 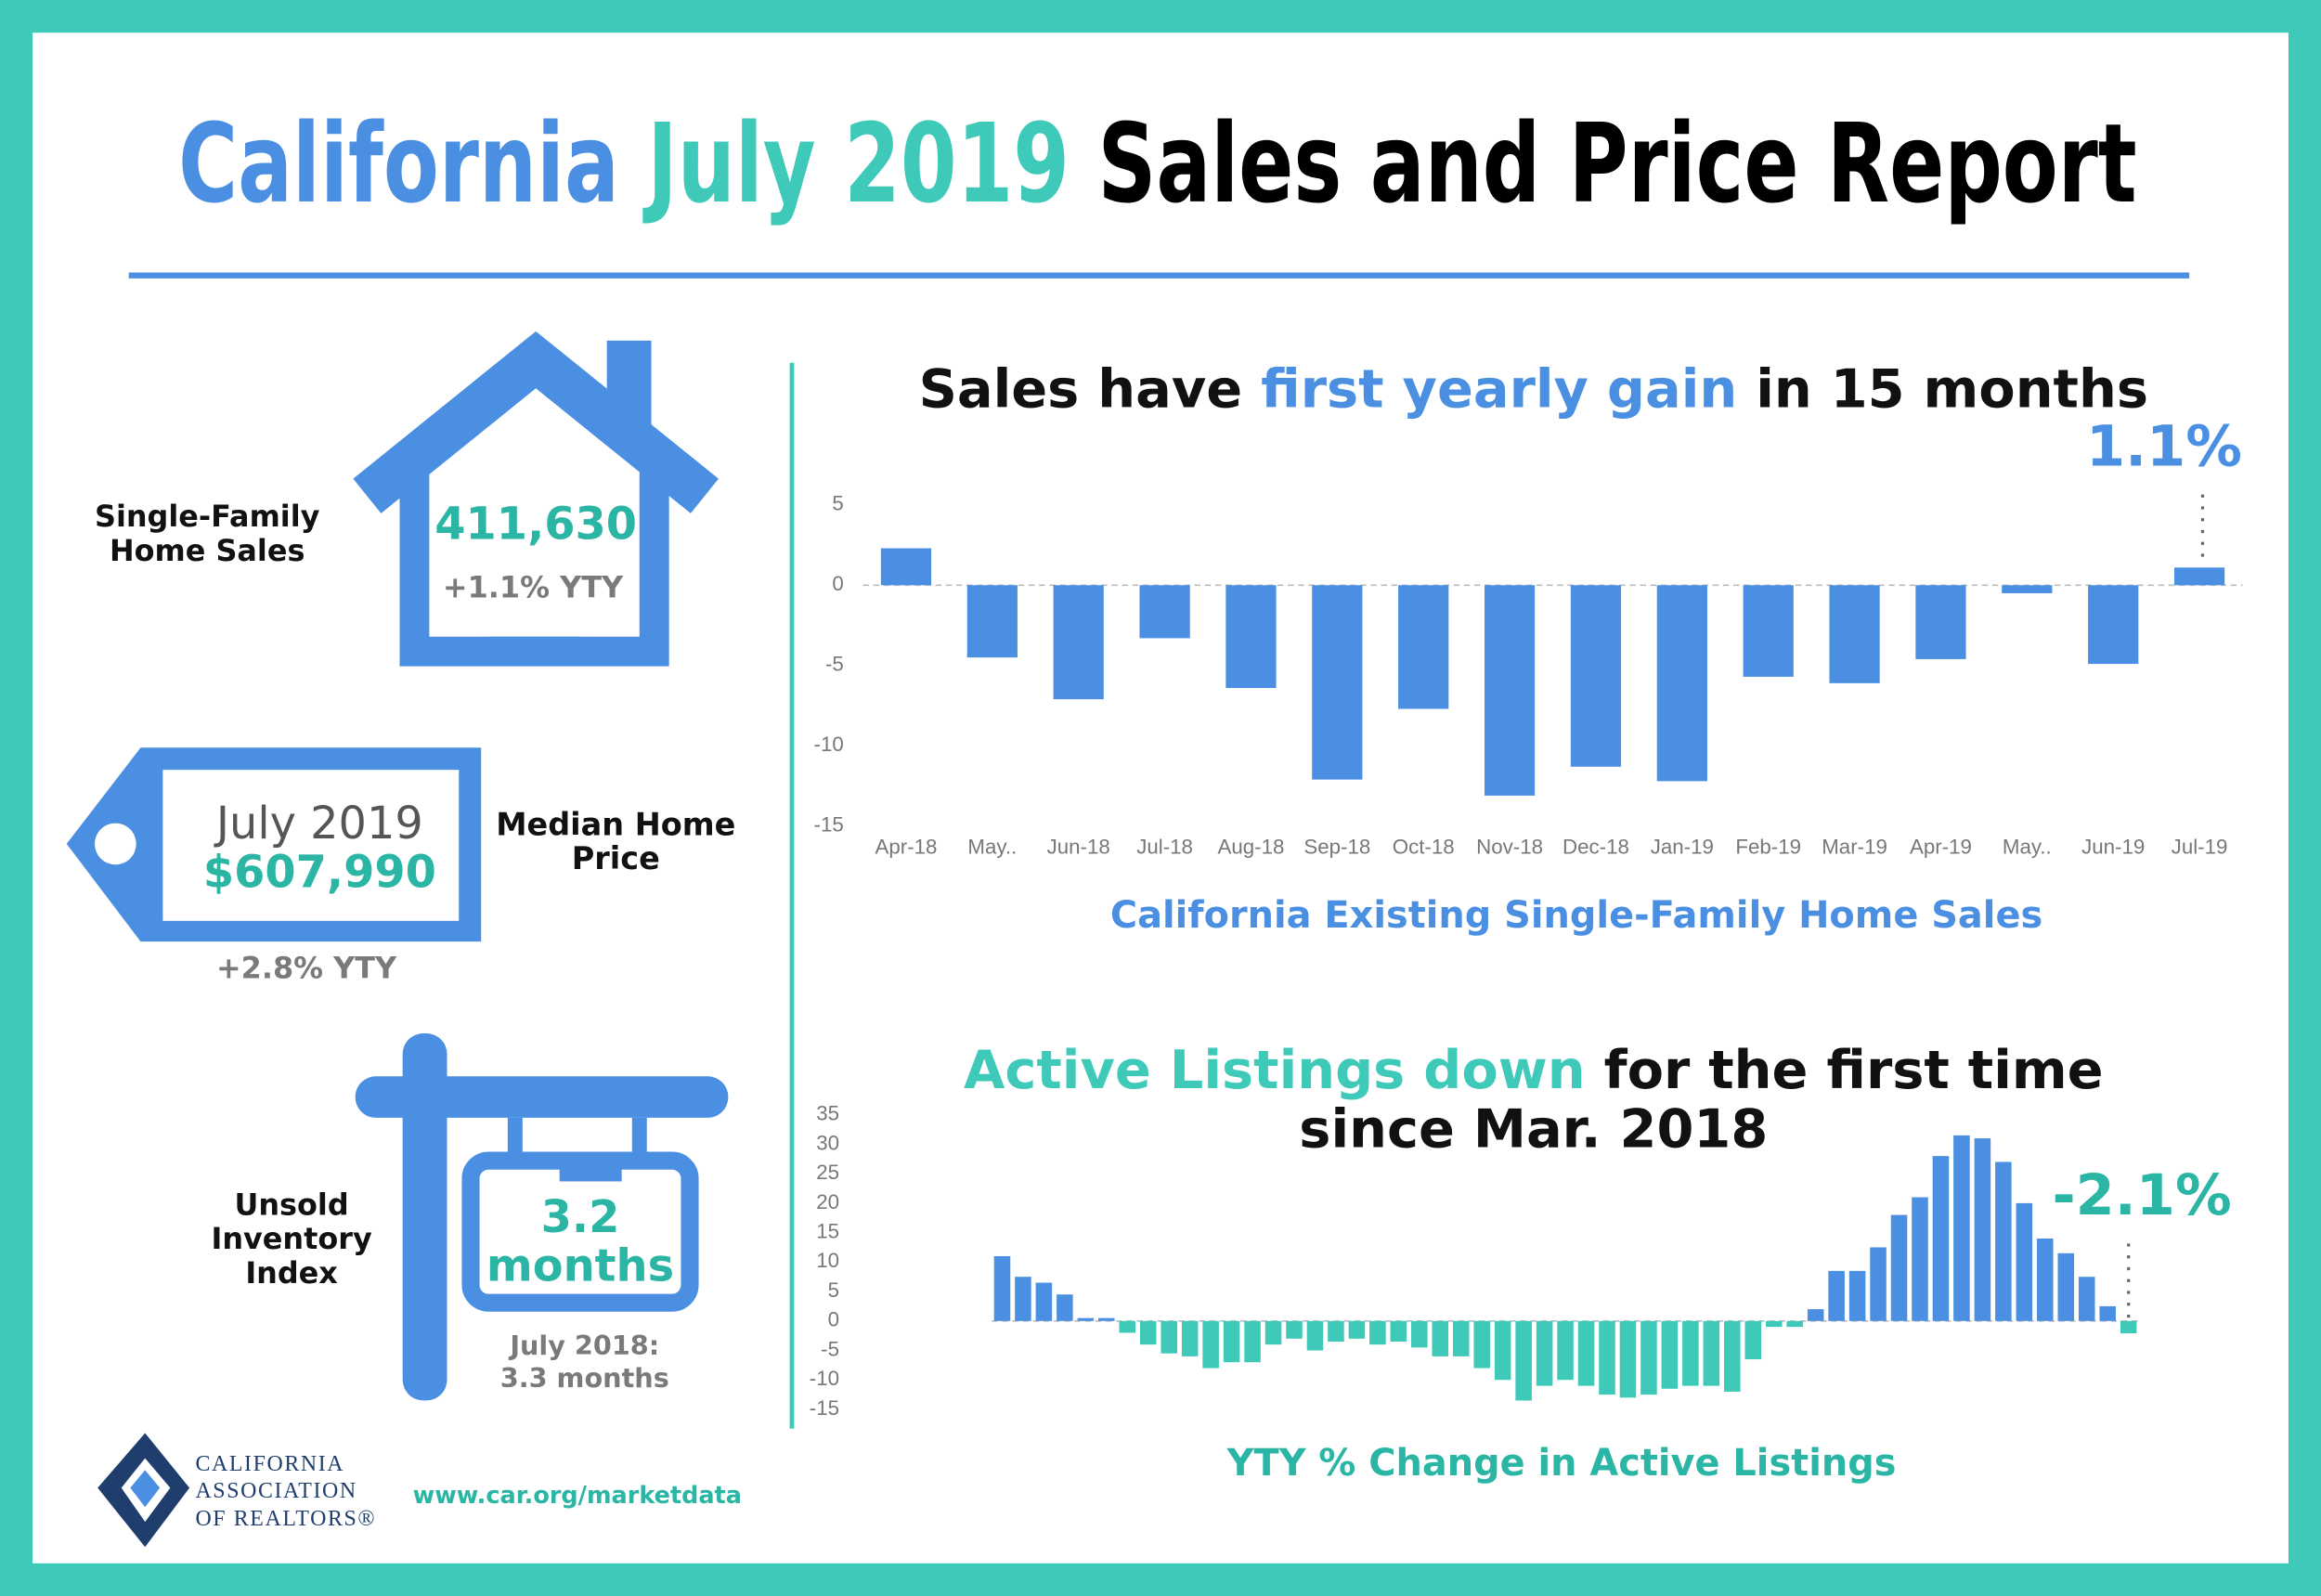 I want to click on y-tick-label: 30, so click(x=828, y=1143).